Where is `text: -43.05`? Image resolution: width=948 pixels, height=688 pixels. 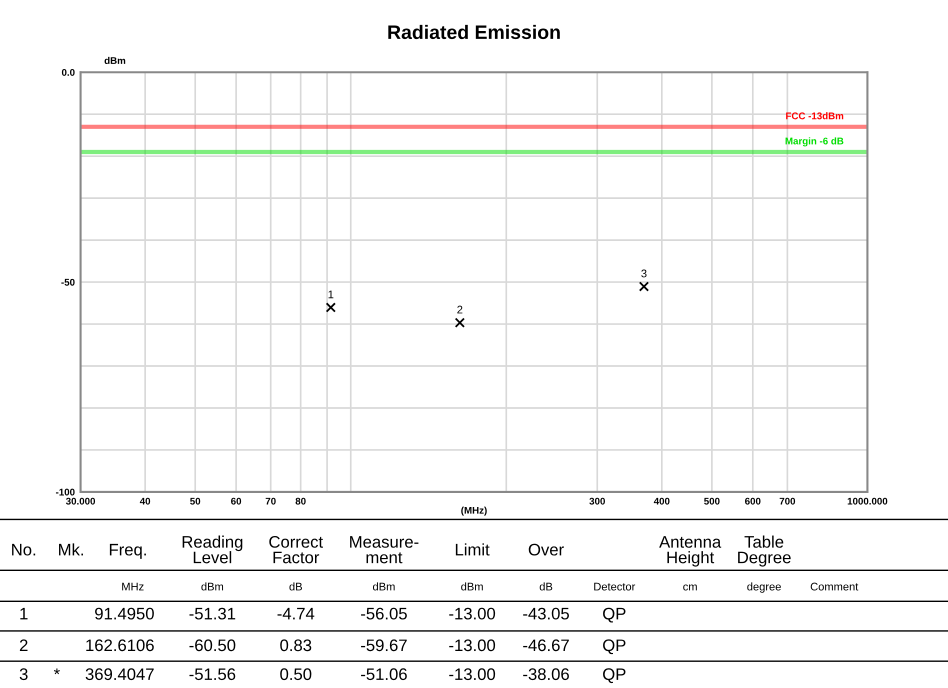 text: -43.05 is located at coordinates (546, 614).